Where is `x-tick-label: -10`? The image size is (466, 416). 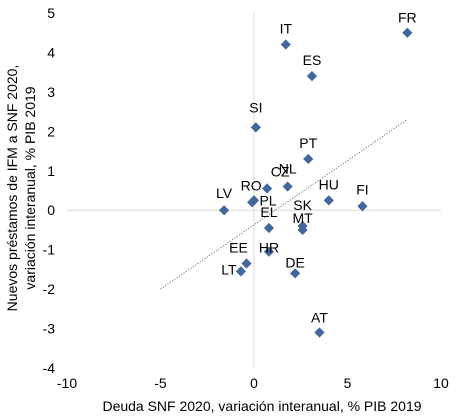
x-tick-label: -10 is located at coordinates (67, 383).